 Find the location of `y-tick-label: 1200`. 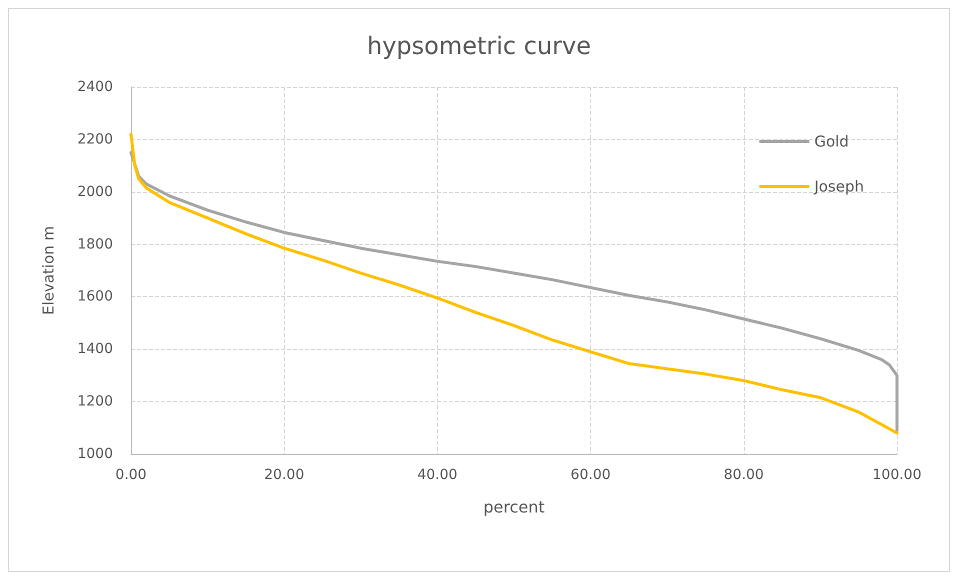

y-tick-label: 1200 is located at coordinates (95, 402).